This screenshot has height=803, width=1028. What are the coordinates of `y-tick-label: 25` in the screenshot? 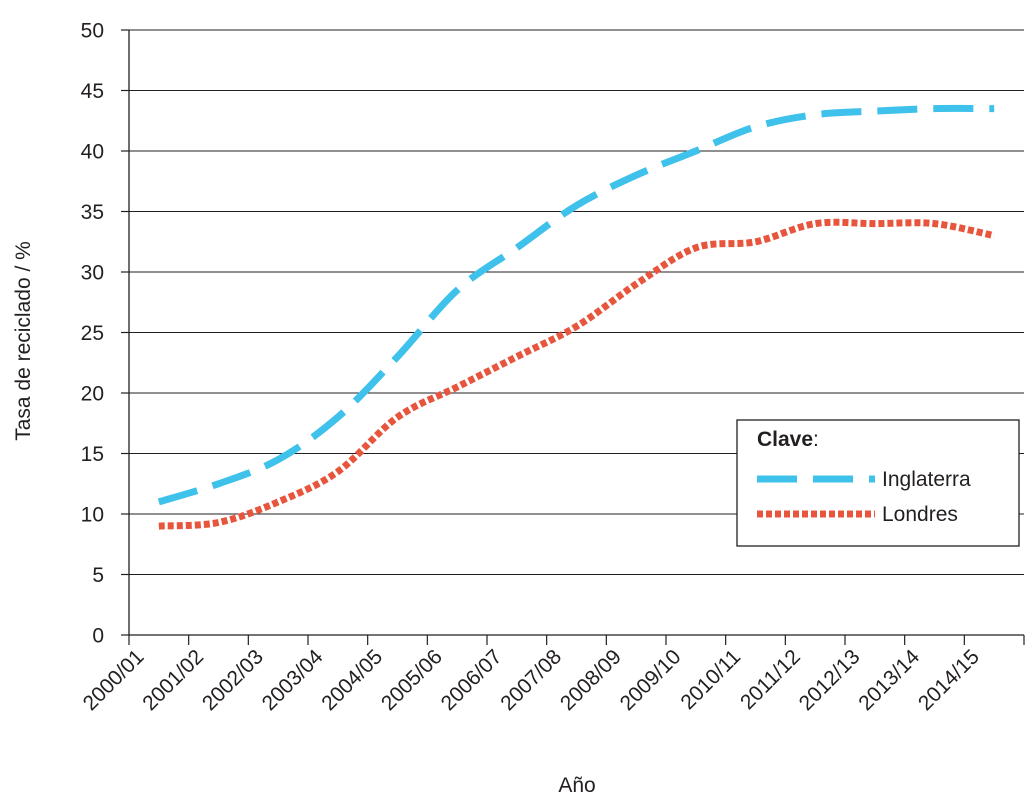 It's located at (92, 333).